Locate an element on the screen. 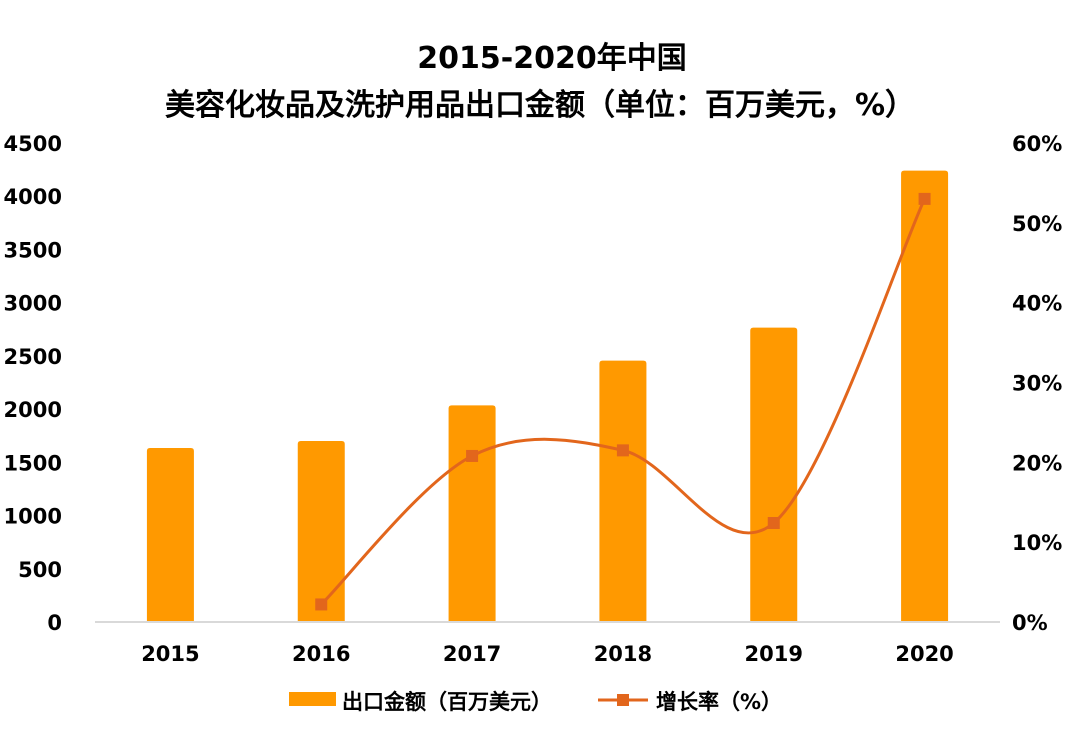 This screenshot has height=743, width=1080. left-axis-tick: 0 is located at coordinates (54, 623).